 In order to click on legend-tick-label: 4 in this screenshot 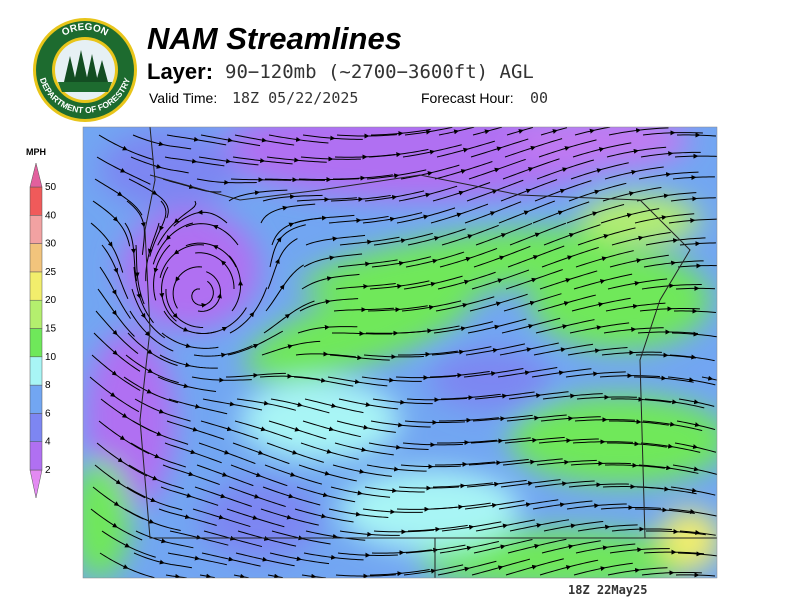, I will do `click(48, 442)`.